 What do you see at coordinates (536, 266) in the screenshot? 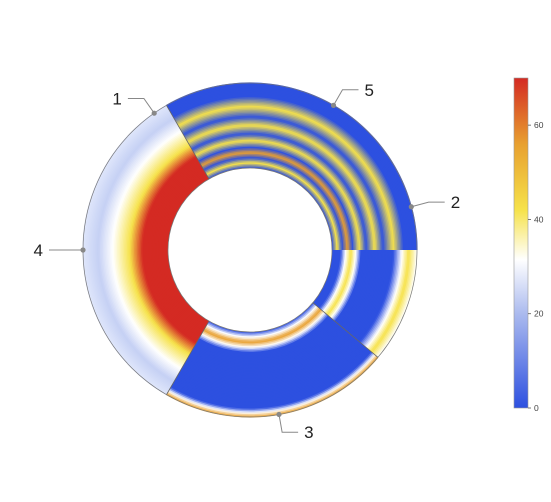
I see `colorbar-ticks: 0 20 40 60` at bounding box center [536, 266].